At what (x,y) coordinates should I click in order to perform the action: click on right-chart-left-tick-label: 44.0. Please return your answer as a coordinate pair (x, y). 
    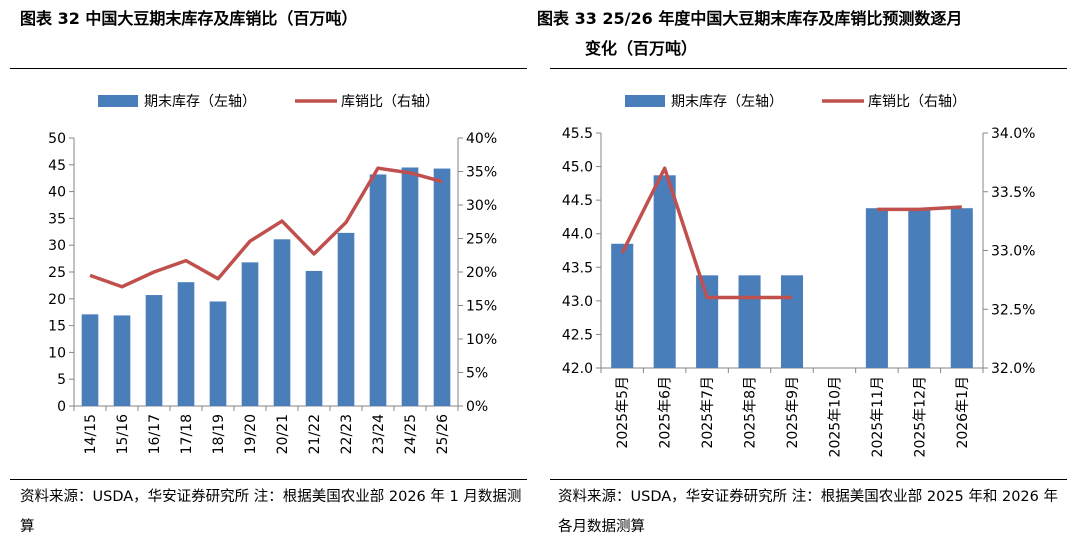
    Looking at the image, I should click on (577, 235).